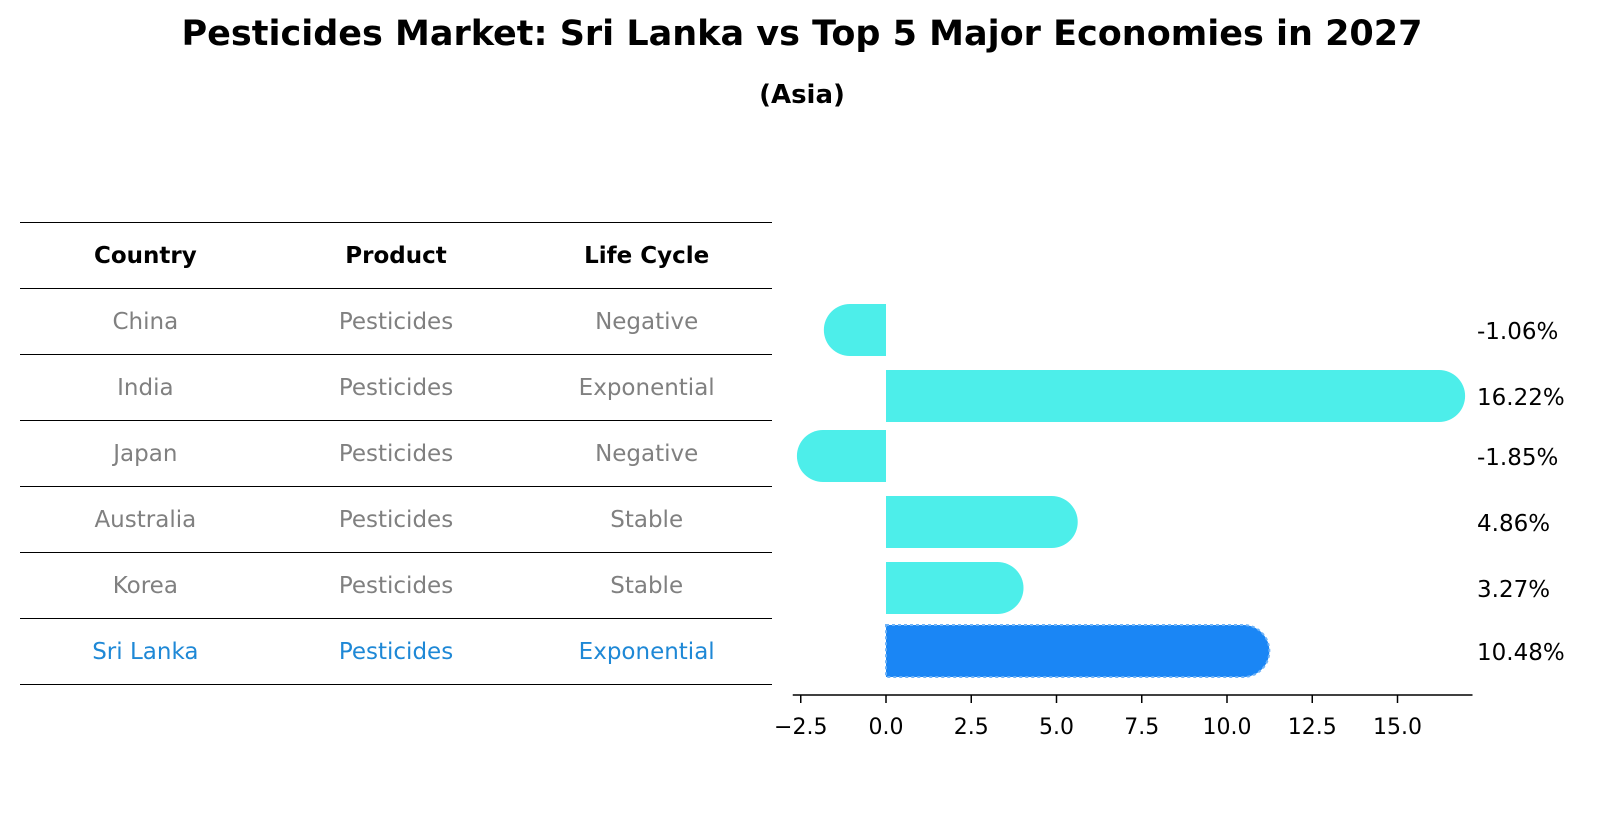 The width and height of the screenshot is (1604, 823). Describe the element at coordinates (1056, 727) in the screenshot. I see `x-tick-label: 5.0` at that location.